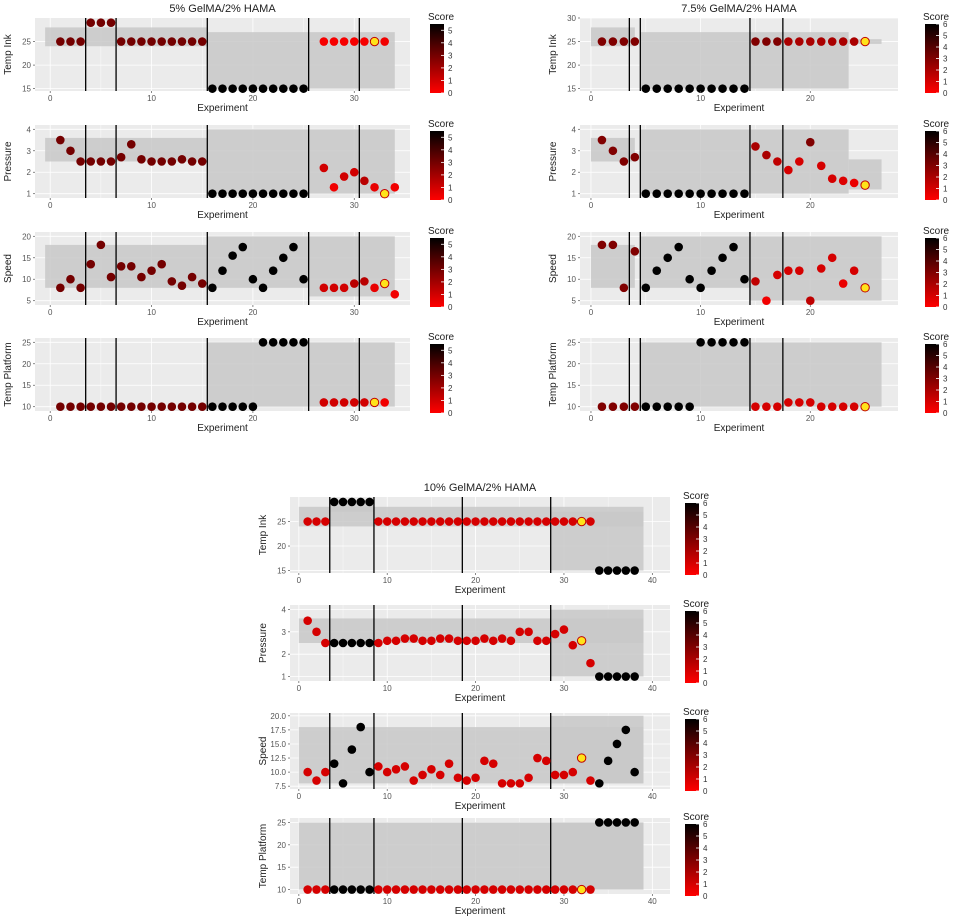  Describe the element at coordinates (450, 80) in the screenshot. I see `legend-tick-label: 1` at that location.